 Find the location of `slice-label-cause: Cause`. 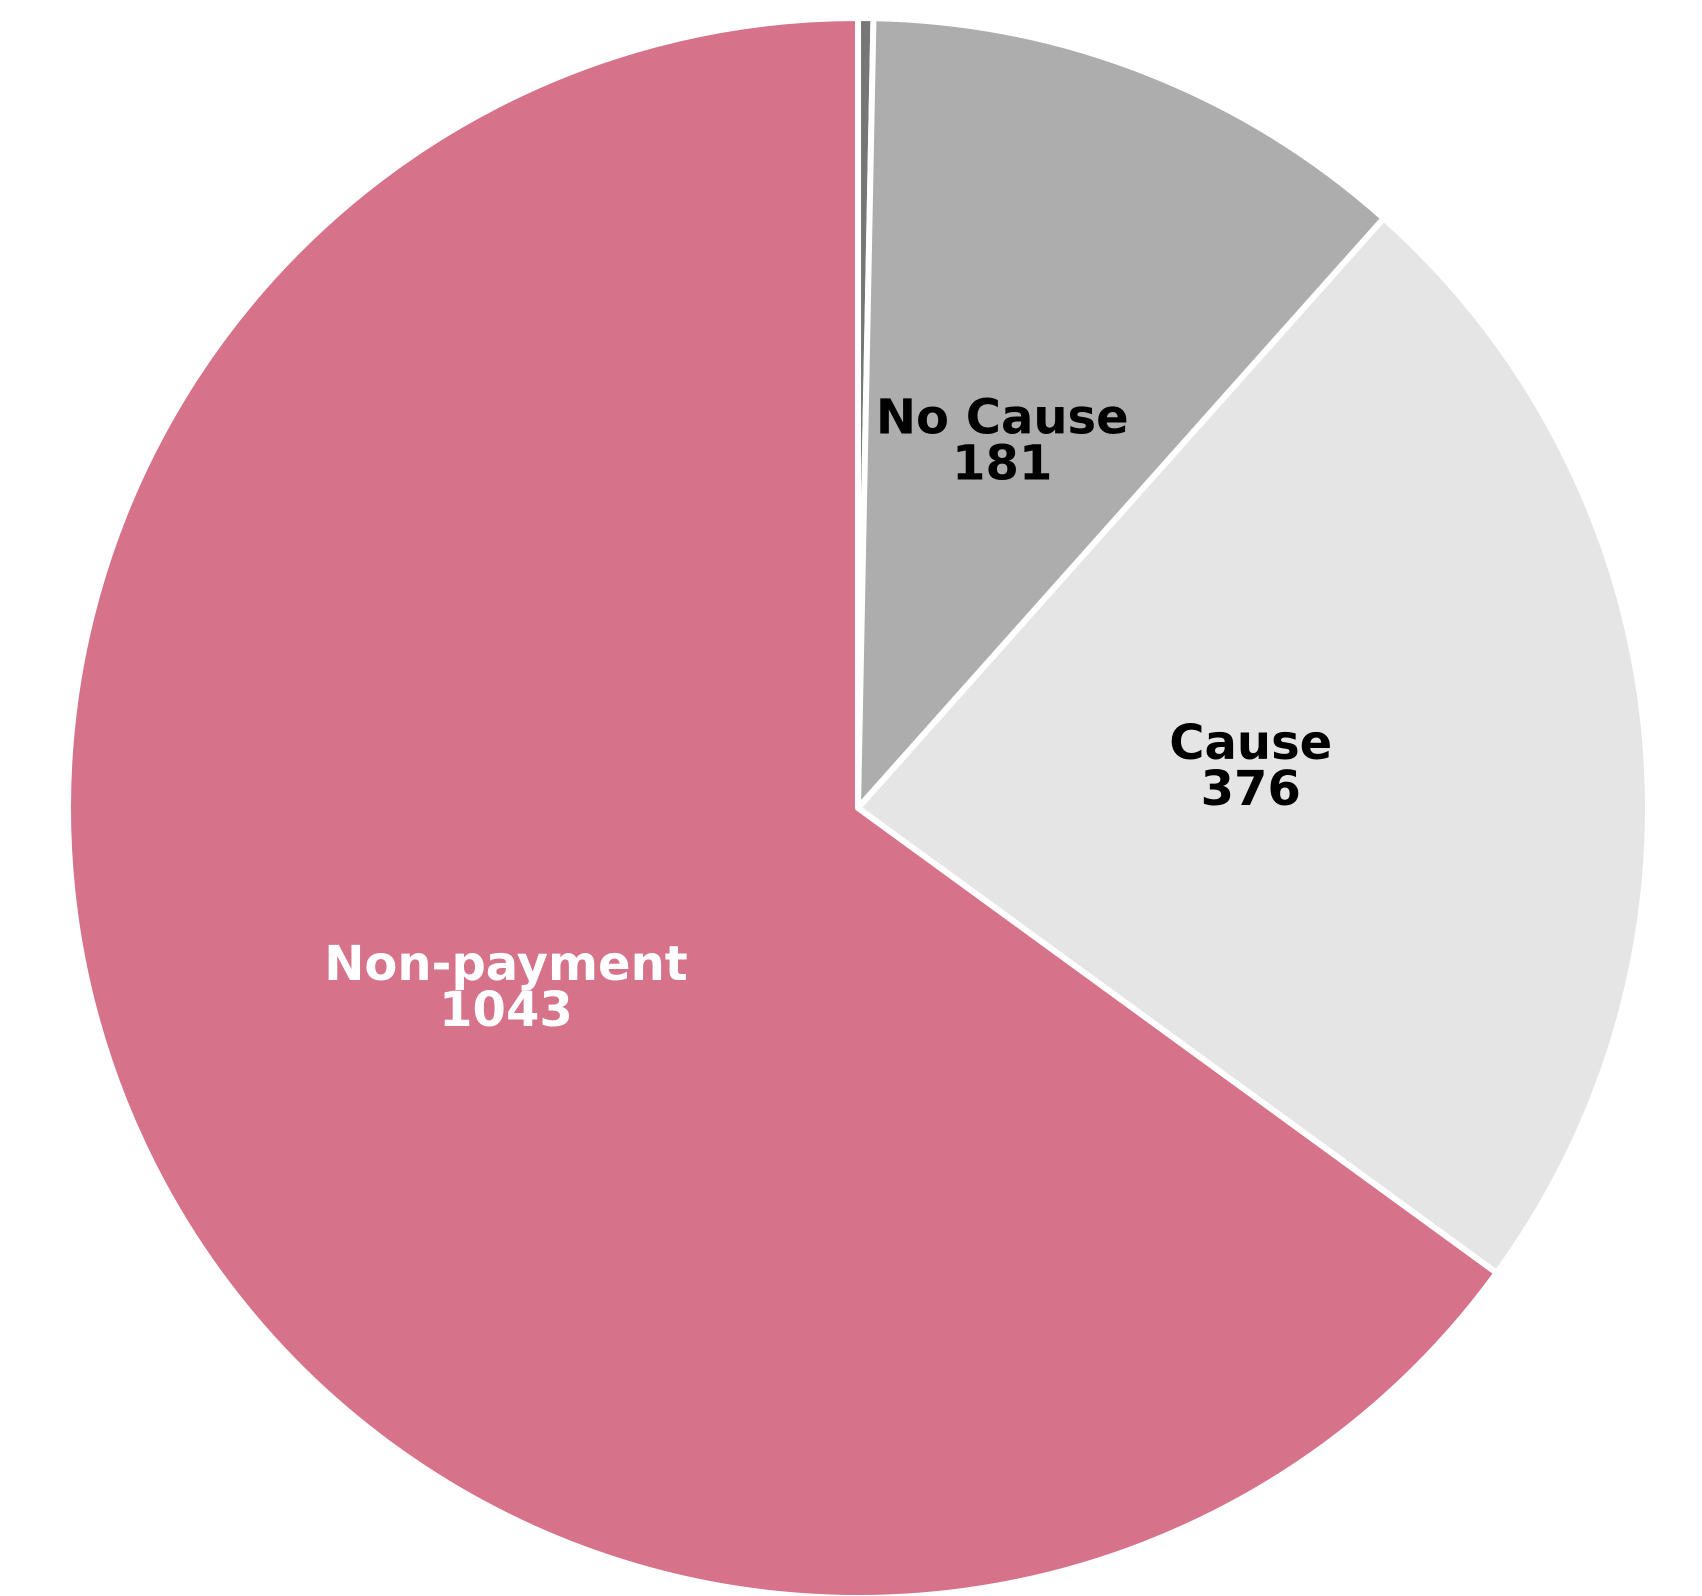

slice-label-cause: Cause is located at coordinates (1250, 743).